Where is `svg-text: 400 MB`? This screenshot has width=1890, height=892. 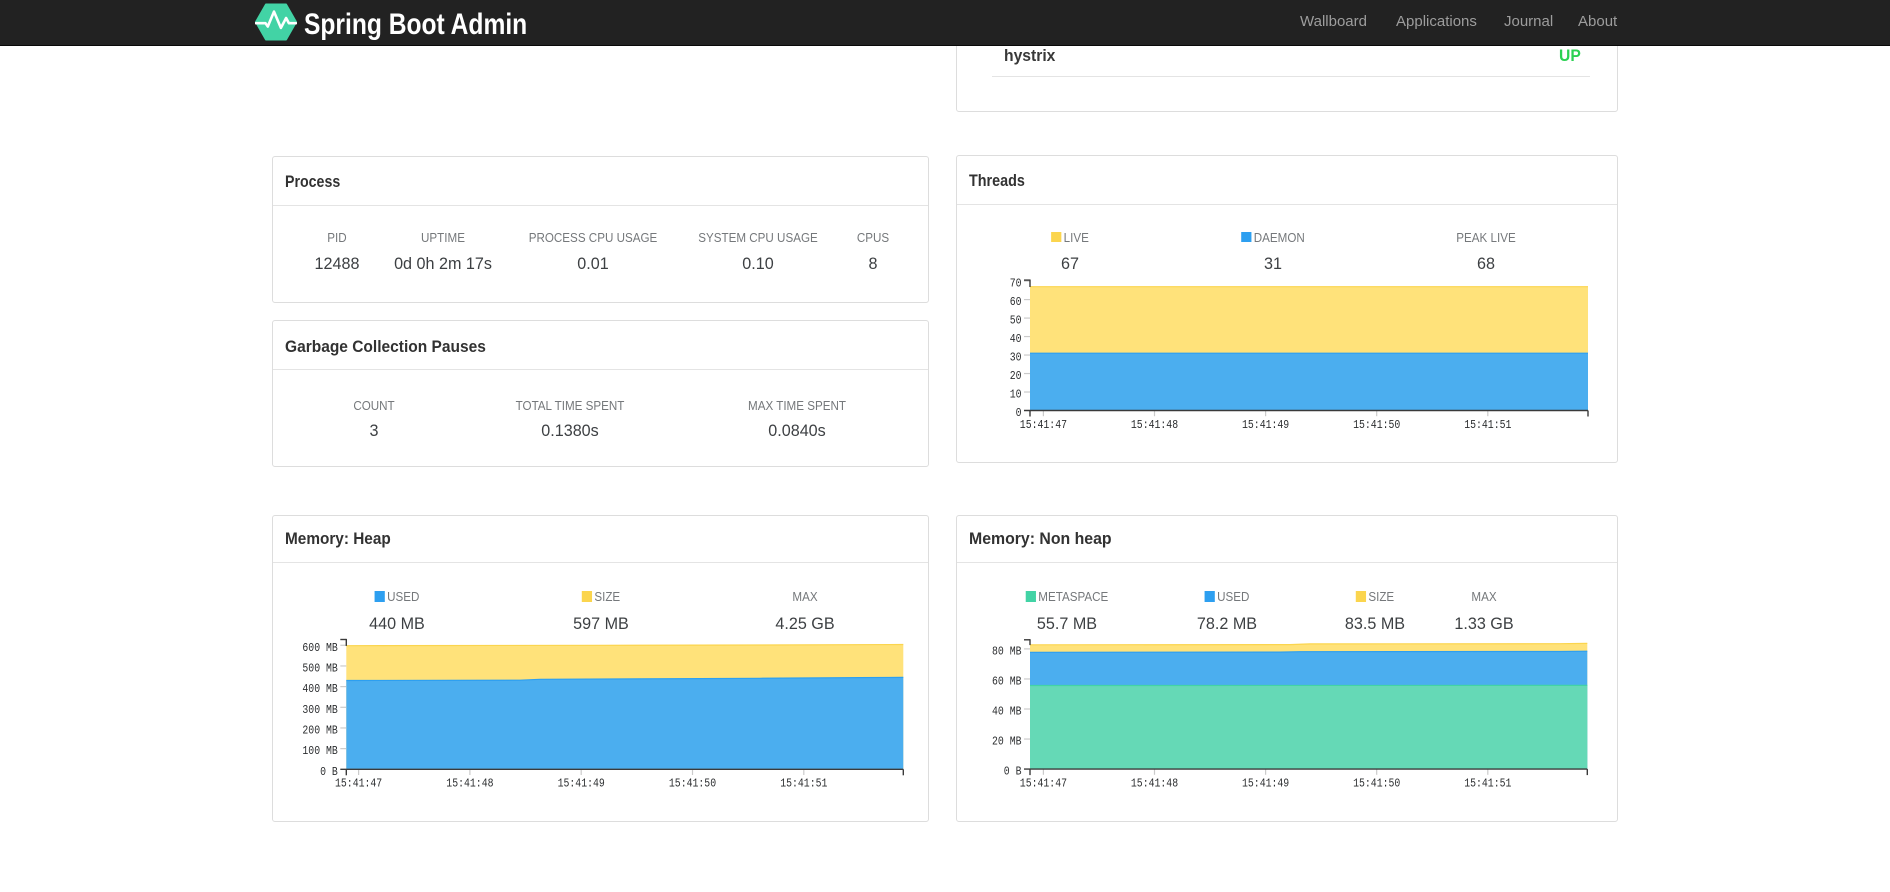 svg-text: 400 MB is located at coordinates (319, 689).